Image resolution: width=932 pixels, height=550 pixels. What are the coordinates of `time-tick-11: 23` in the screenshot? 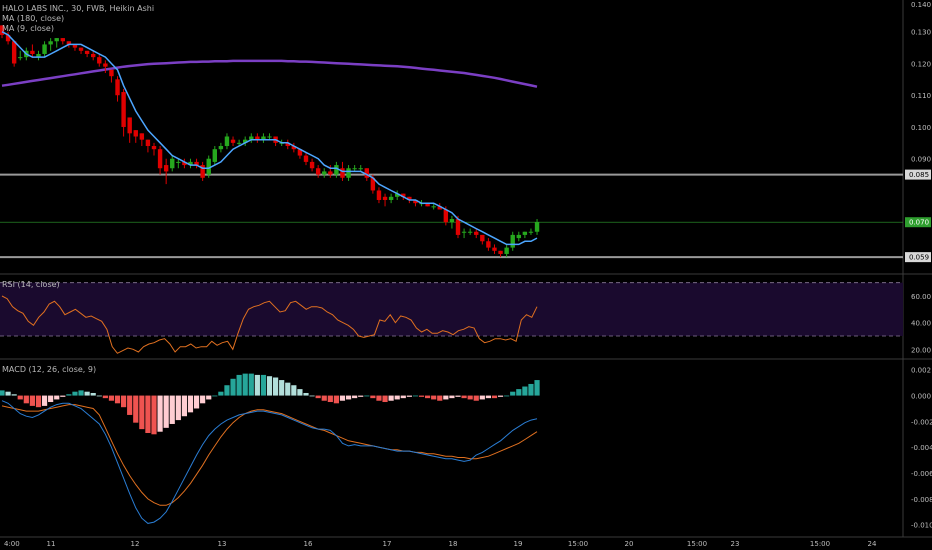 It's located at (735, 544).